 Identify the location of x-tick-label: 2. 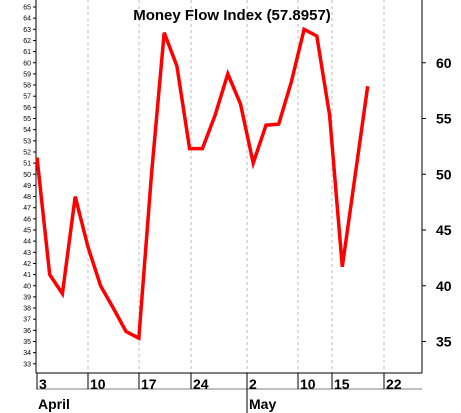
(253, 384).